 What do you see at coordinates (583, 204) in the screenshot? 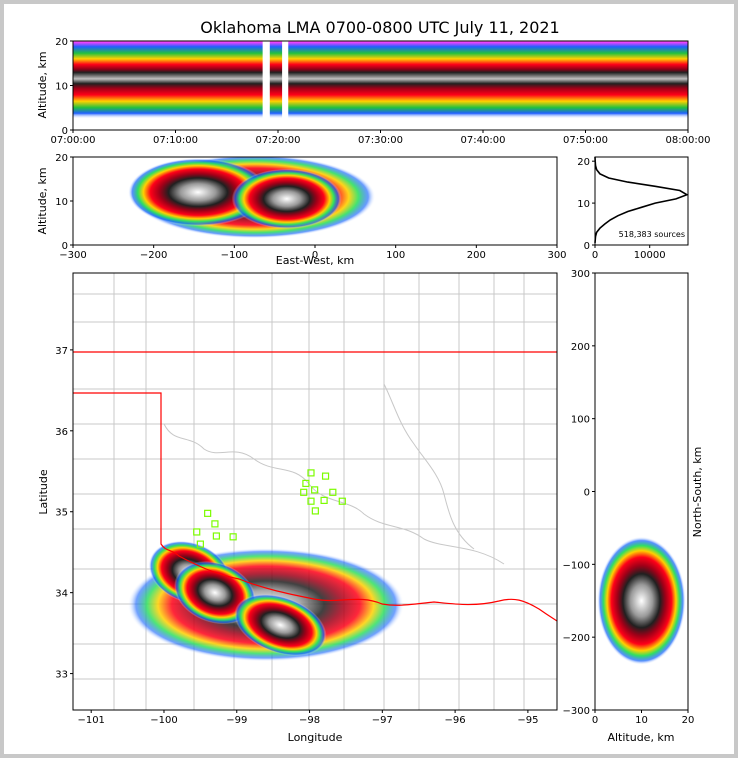
I see `histogram-y-tick-label: 10` at bounding box center [583, 204].